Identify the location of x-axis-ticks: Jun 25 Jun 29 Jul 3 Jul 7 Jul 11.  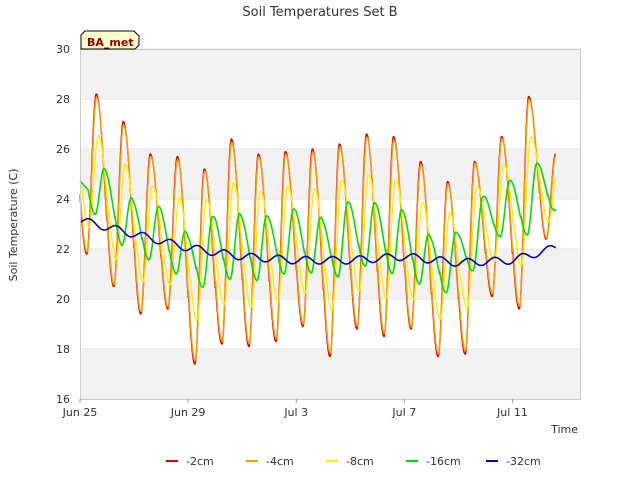
(295, 409).